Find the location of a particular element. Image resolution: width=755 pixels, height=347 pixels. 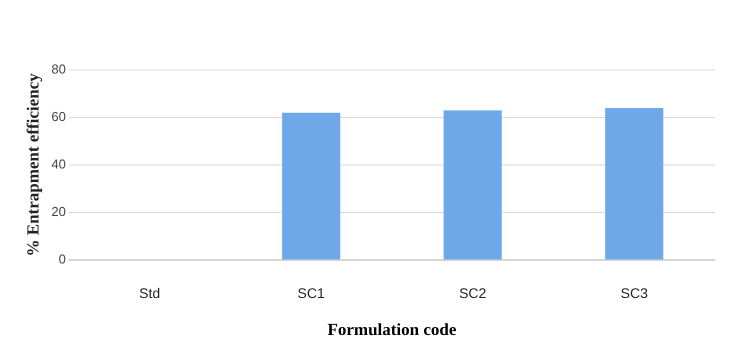

x-tick-label: SC2 is located at coordinates (473, 293).